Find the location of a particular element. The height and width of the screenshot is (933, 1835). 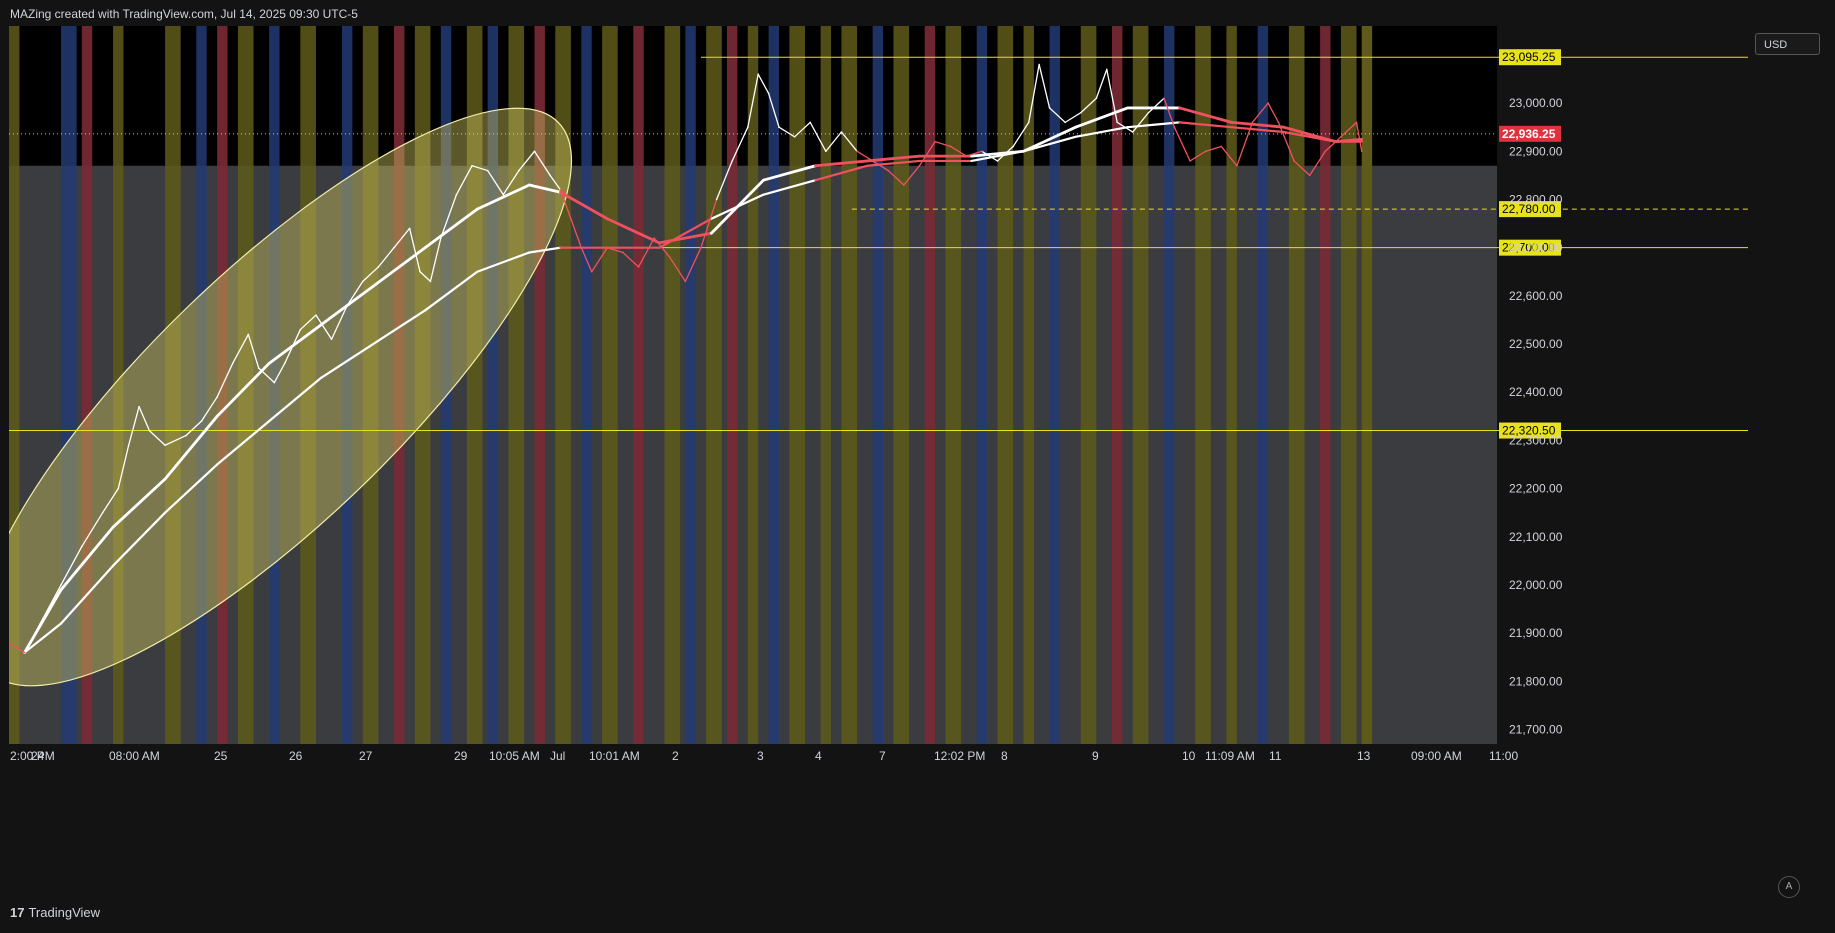

currency-selector: USD is located at coordinates (1787, 44).